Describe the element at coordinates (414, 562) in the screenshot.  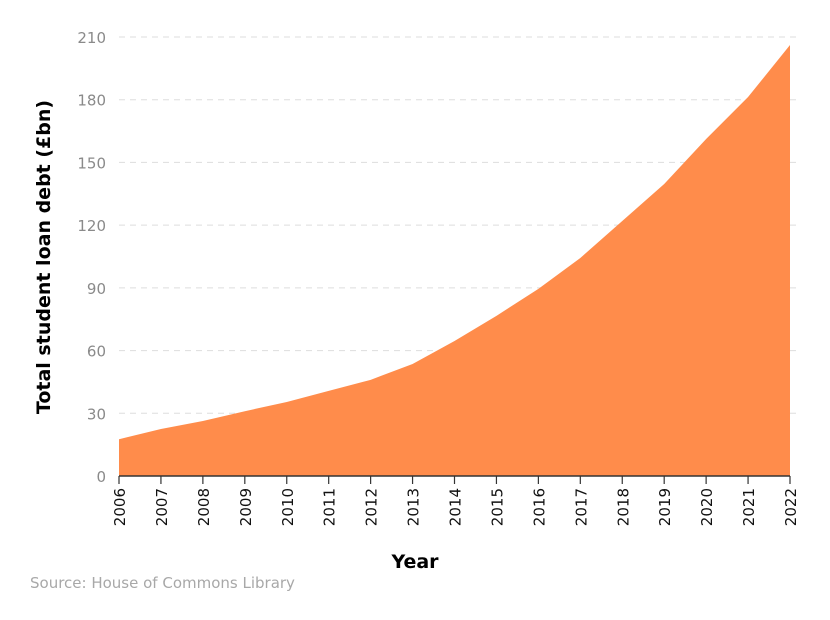
I see `x-axis-title: Year` at that location.